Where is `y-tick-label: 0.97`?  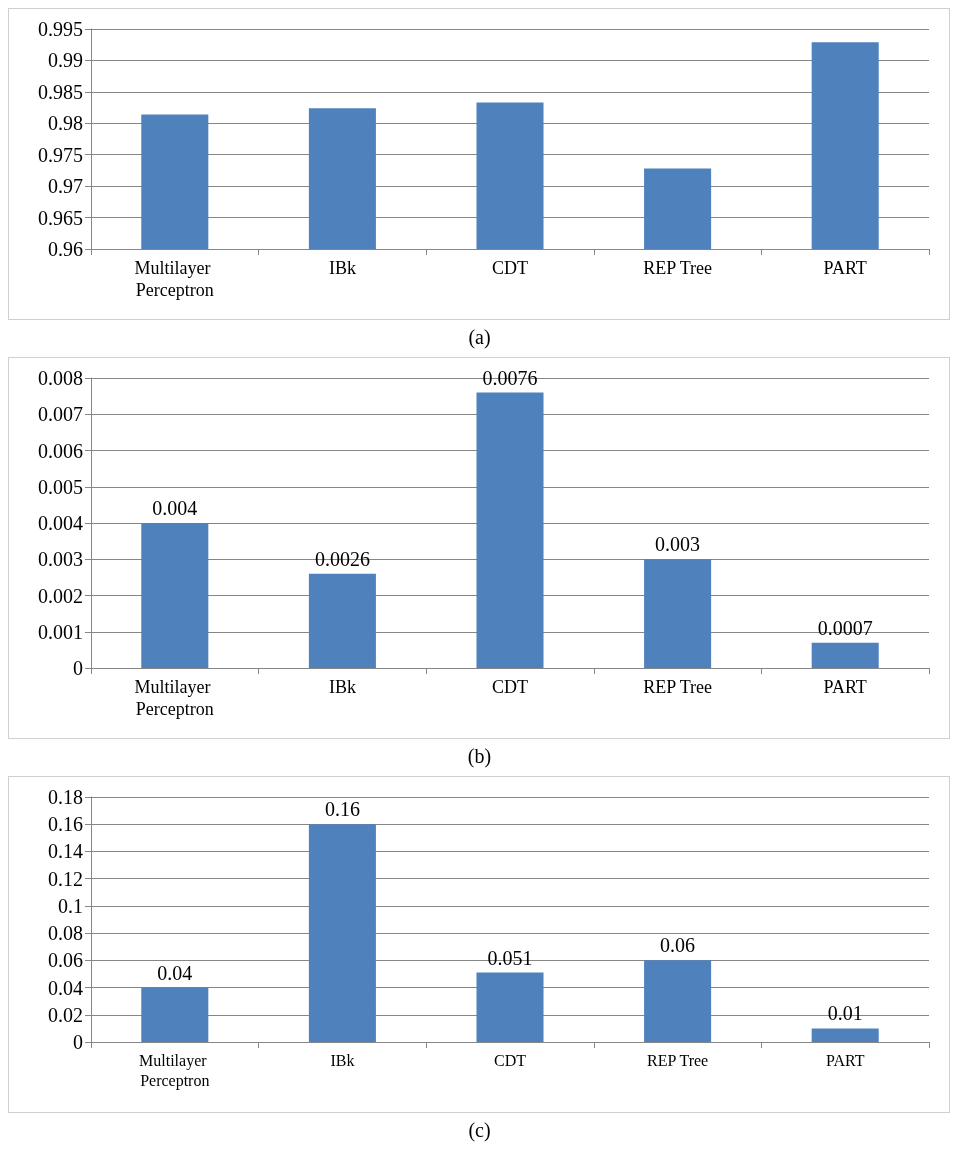
y-tick-label: 0.97 is located at coordinates (65, 186).